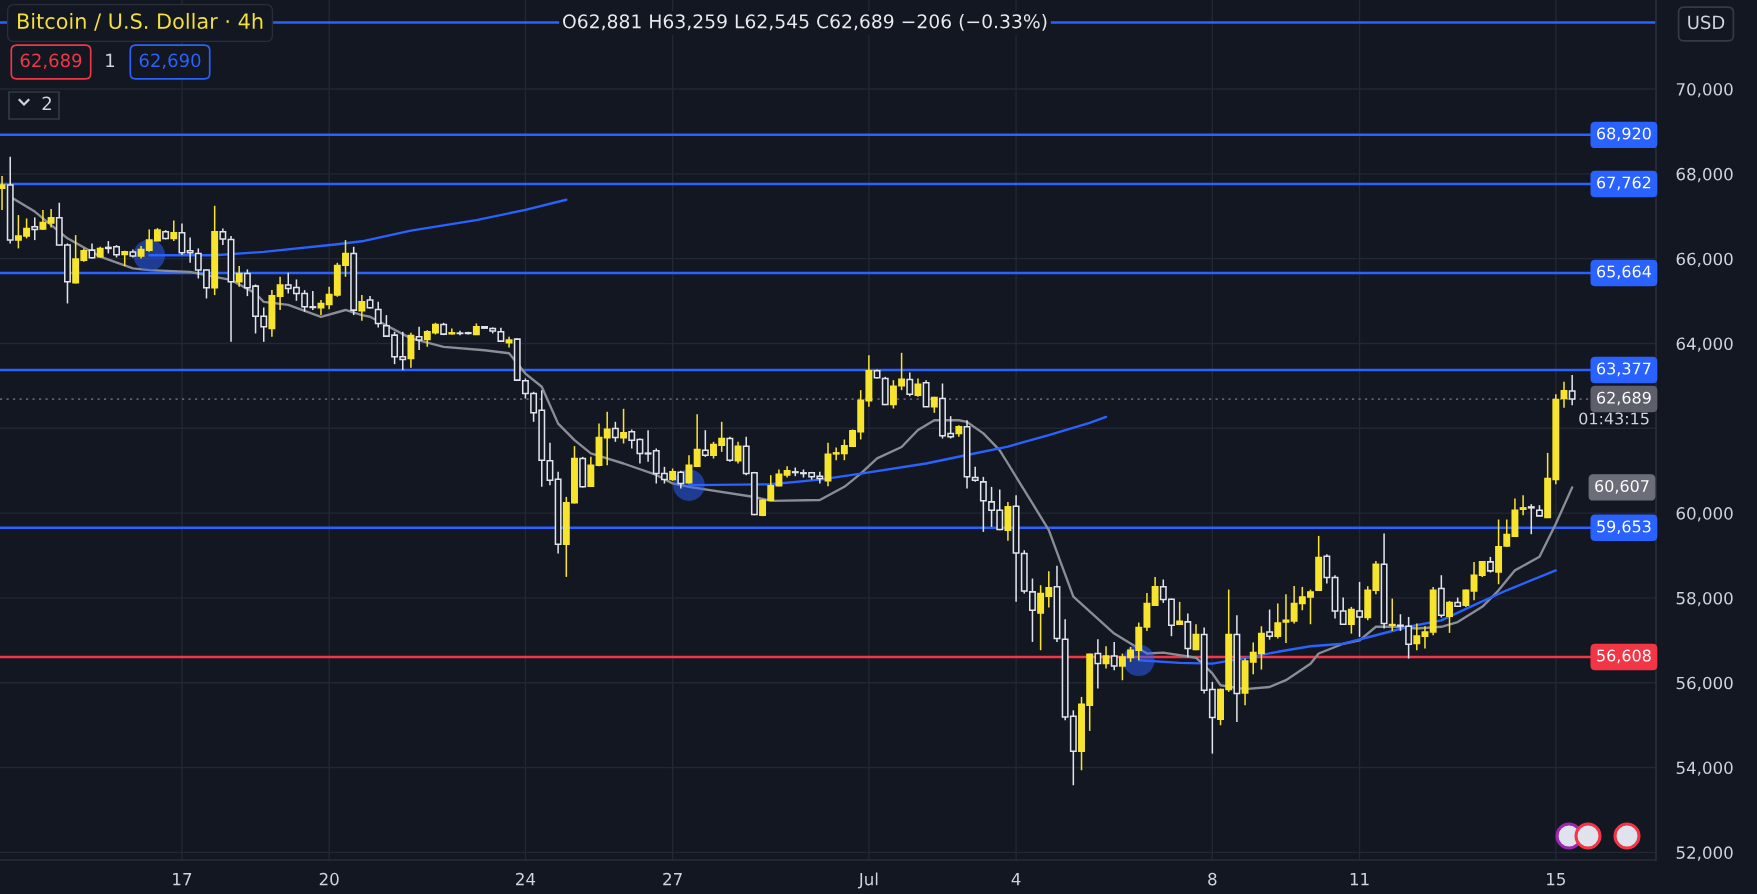  I want to click on ref-line-label: 62,689, so click(1624, 398).